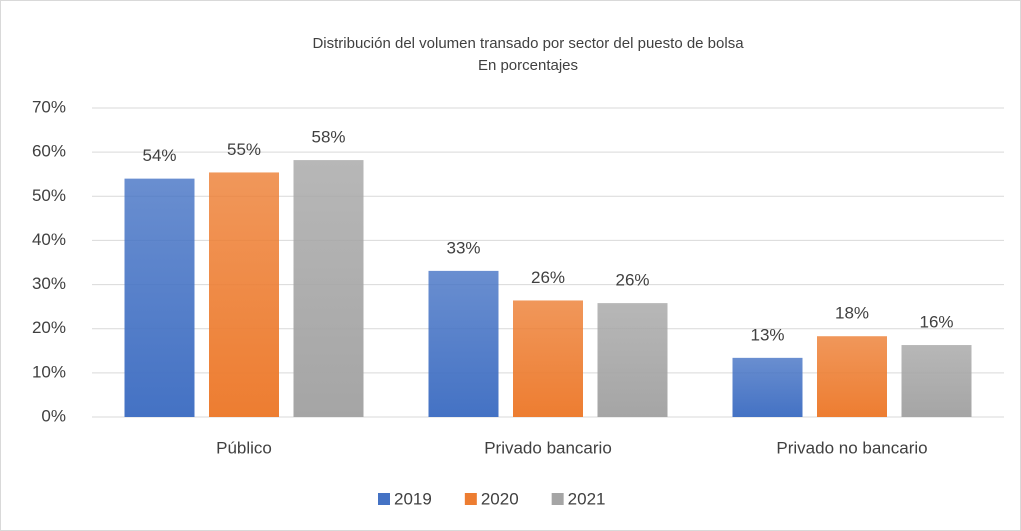  What do you see at coordinates (49, 195) in the screenshot?
I see `y-tick-label: 50%` at bounding box center [49, 195].